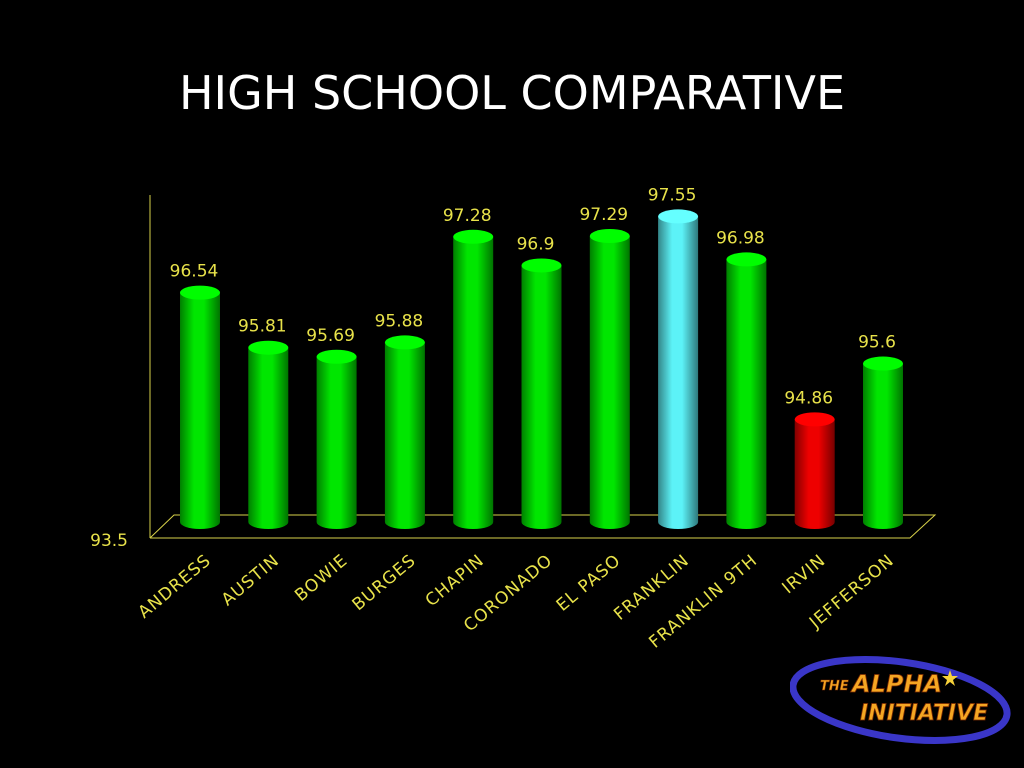 The image size is (1024, 768). Describe the element at coordinates (512, 93) in the screenshot. I see `slide-title: HIGH SCHOOL COMPARATIVE` at that location.